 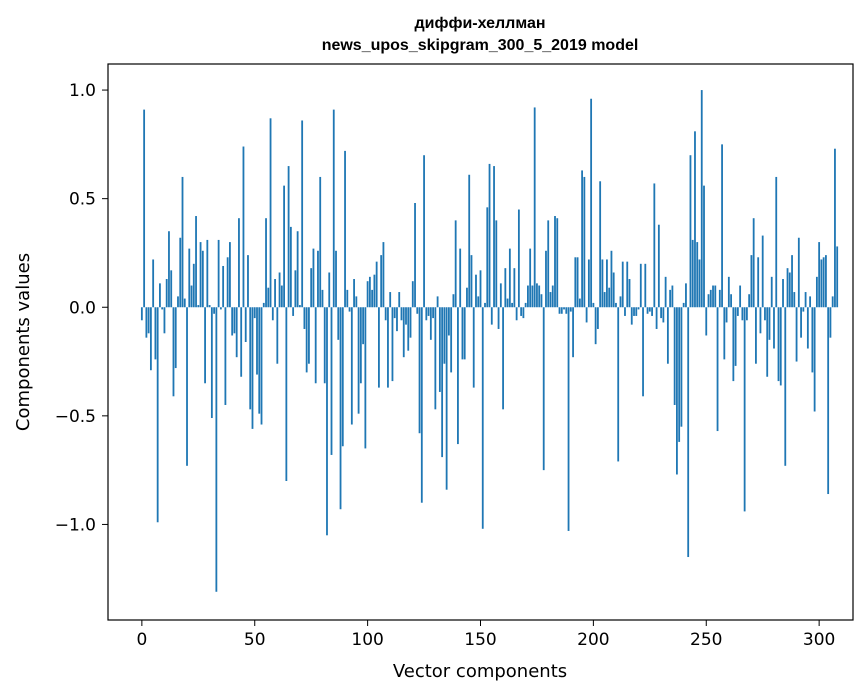 What do you see at coordinates (706, 640) in the screenshot?
I see `x-tick-label: 250` at bounding box center [706, 640].